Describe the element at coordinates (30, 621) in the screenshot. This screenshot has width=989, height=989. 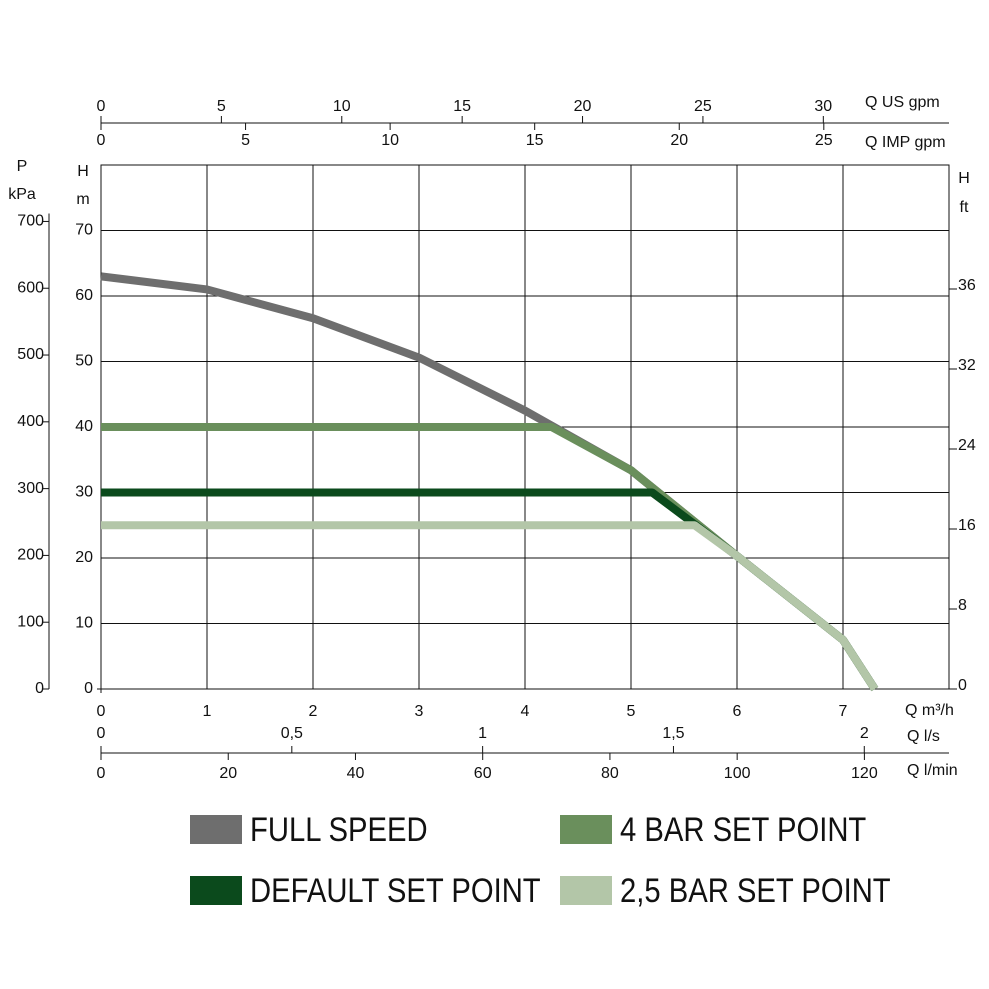
I see `kpa-tick-label: 100` at that location.